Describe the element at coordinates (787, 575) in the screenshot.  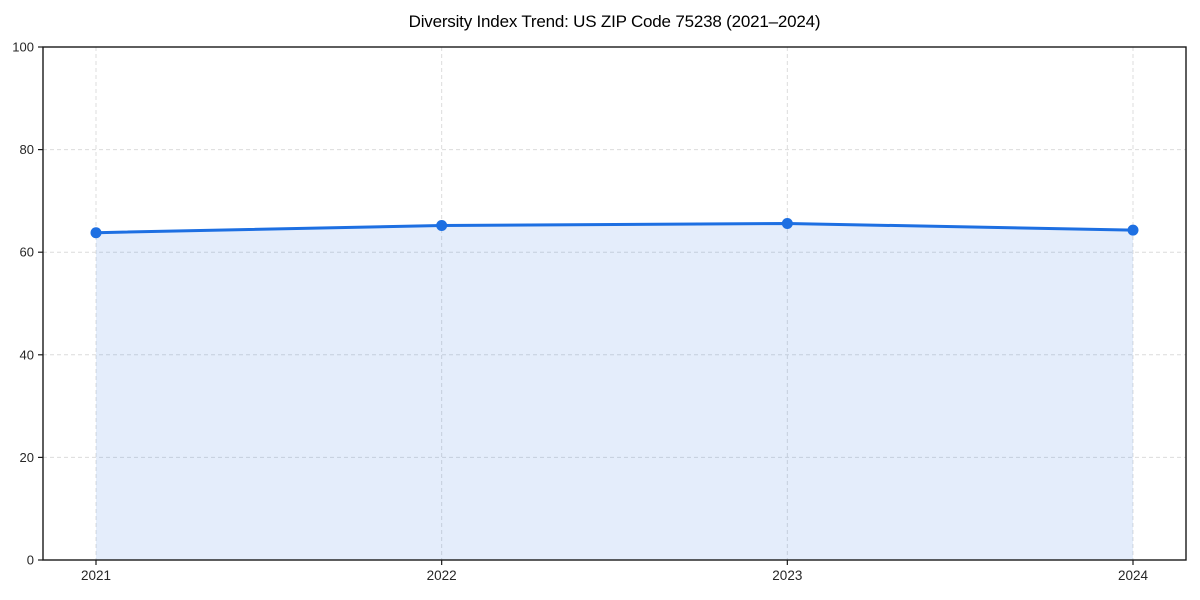
I see `x-tick-label: 2023` at that location.